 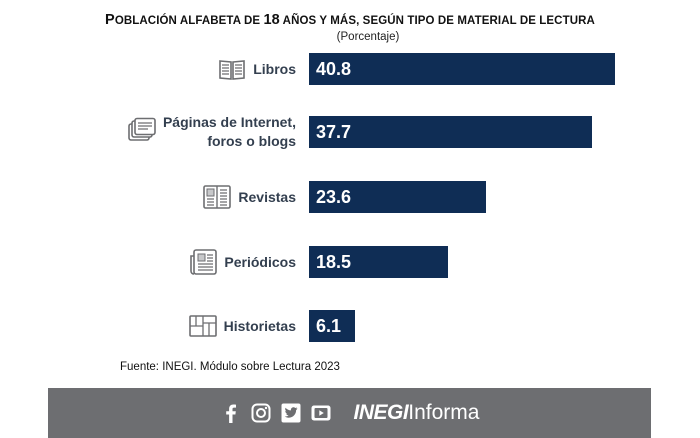 I want to click on category-label: Páginas de Internet, foros o blogs, so click(x=229, y=131).